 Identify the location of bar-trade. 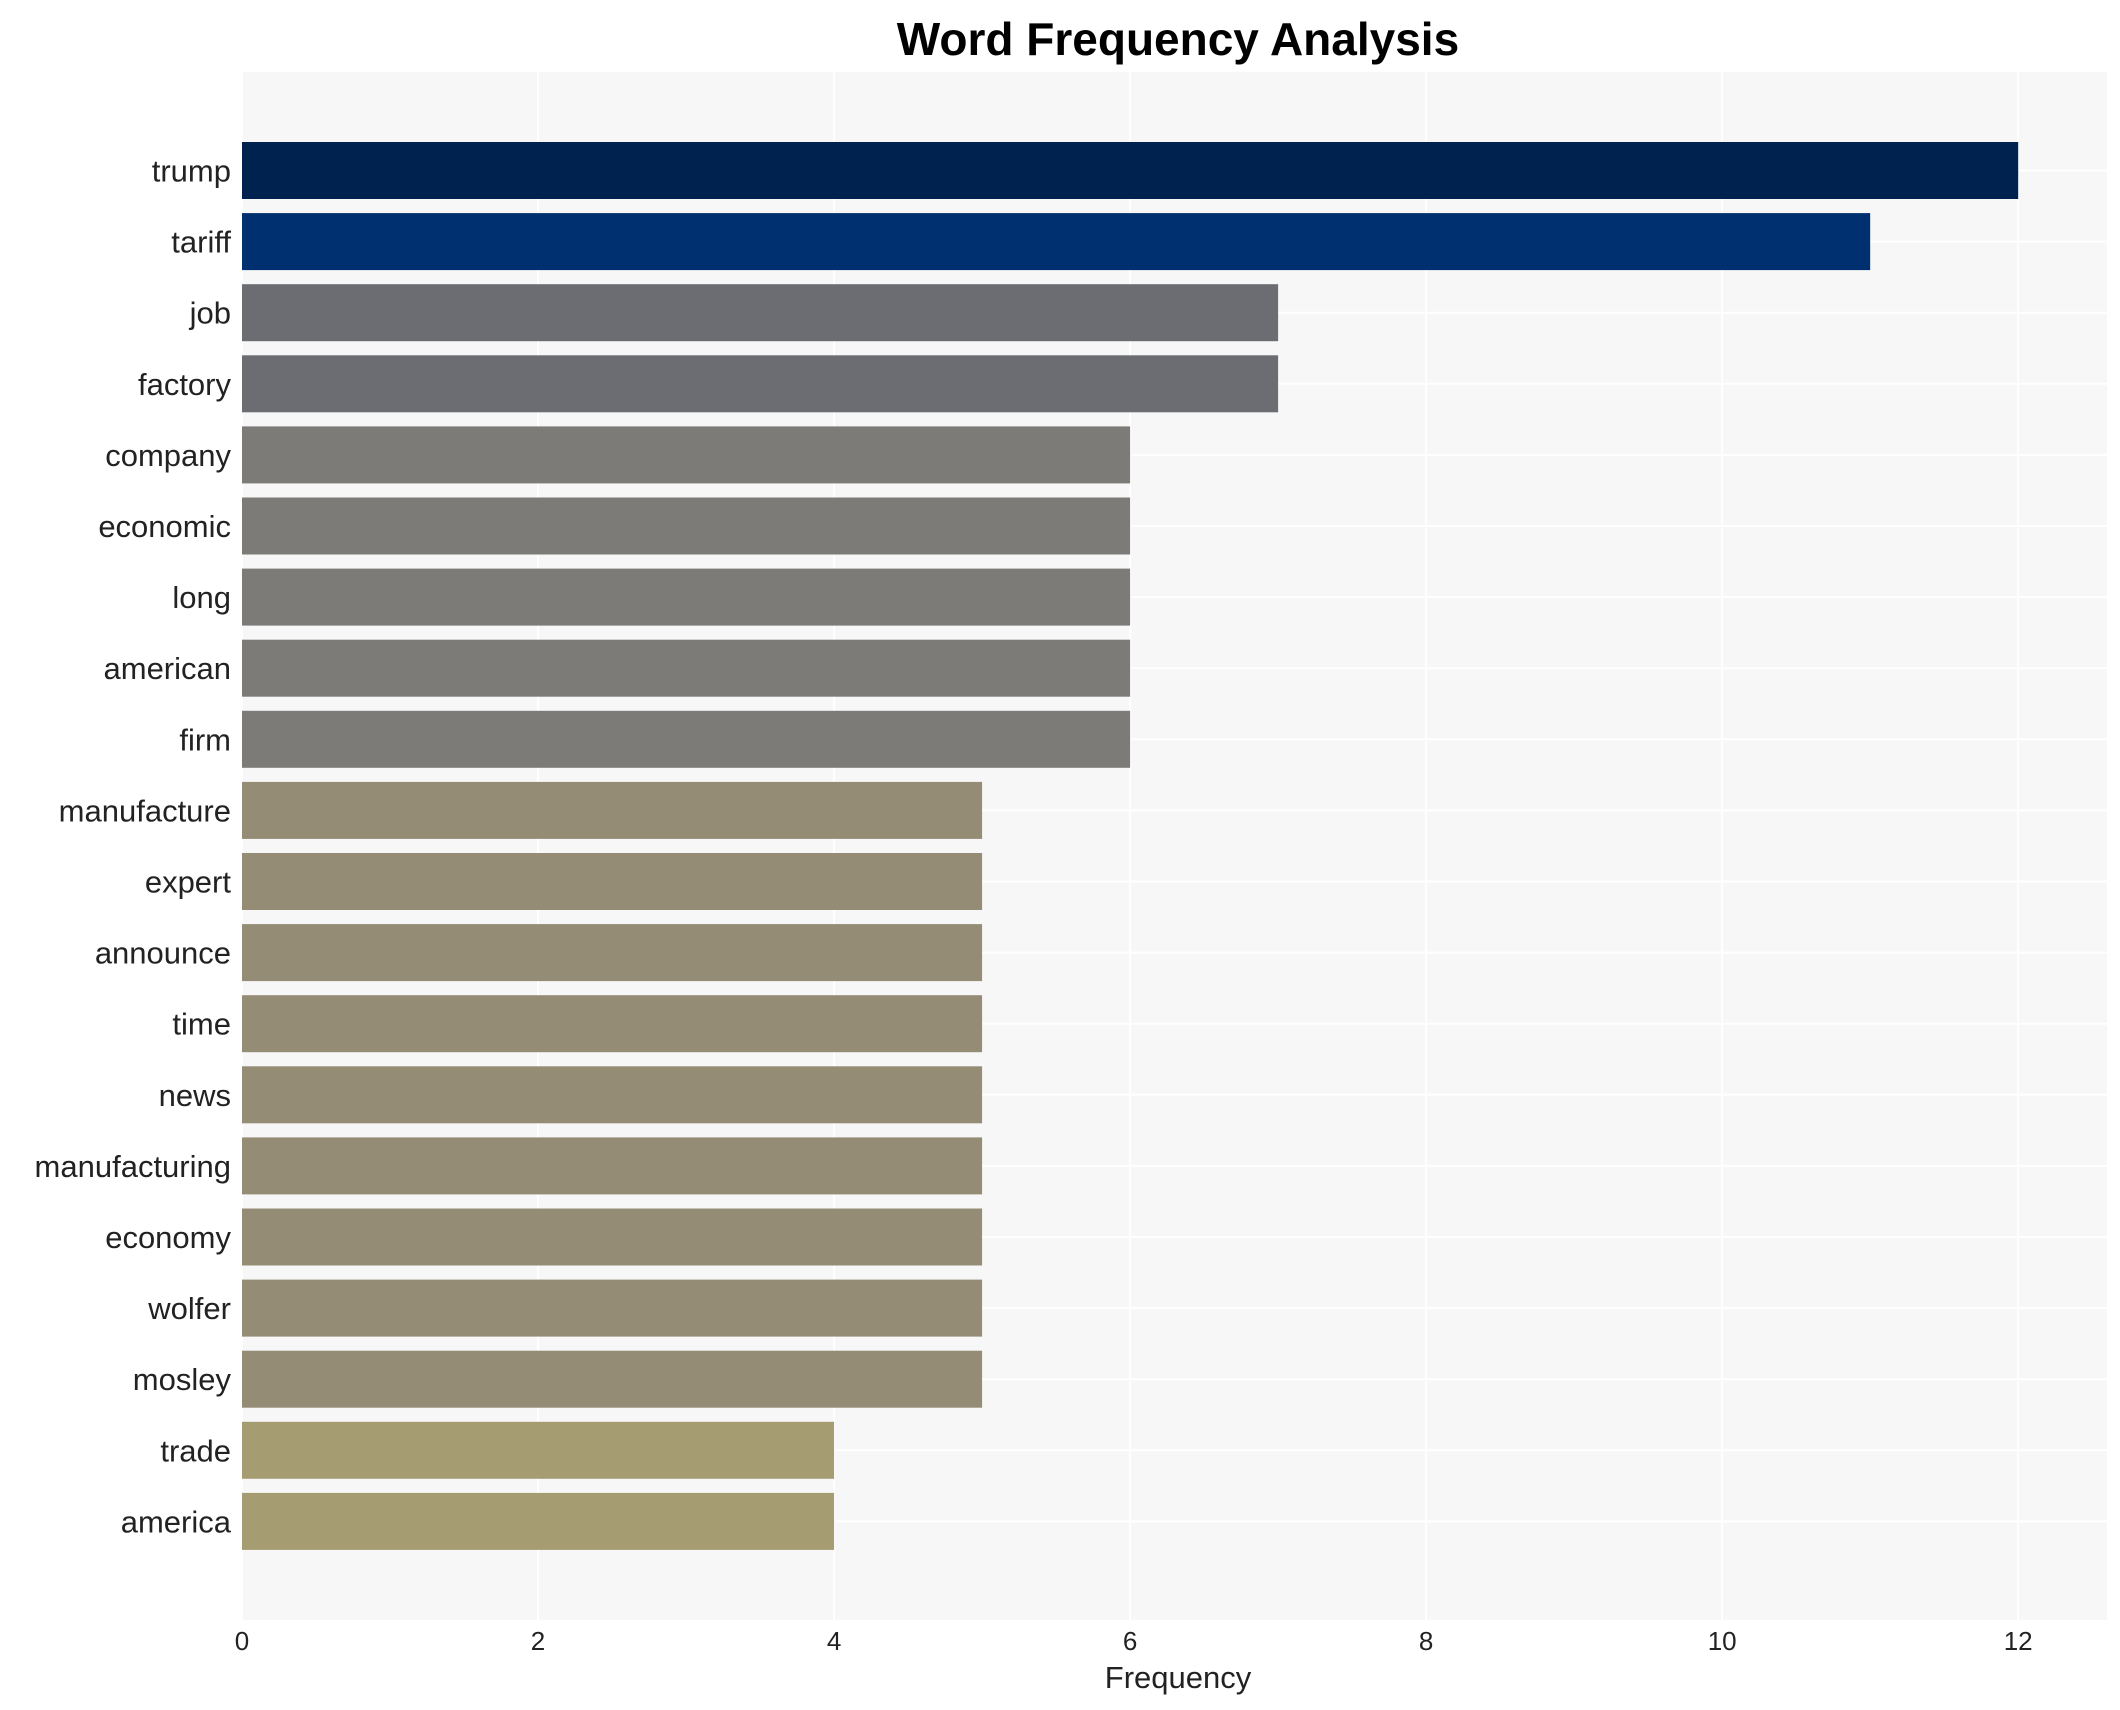
(538, 1450).